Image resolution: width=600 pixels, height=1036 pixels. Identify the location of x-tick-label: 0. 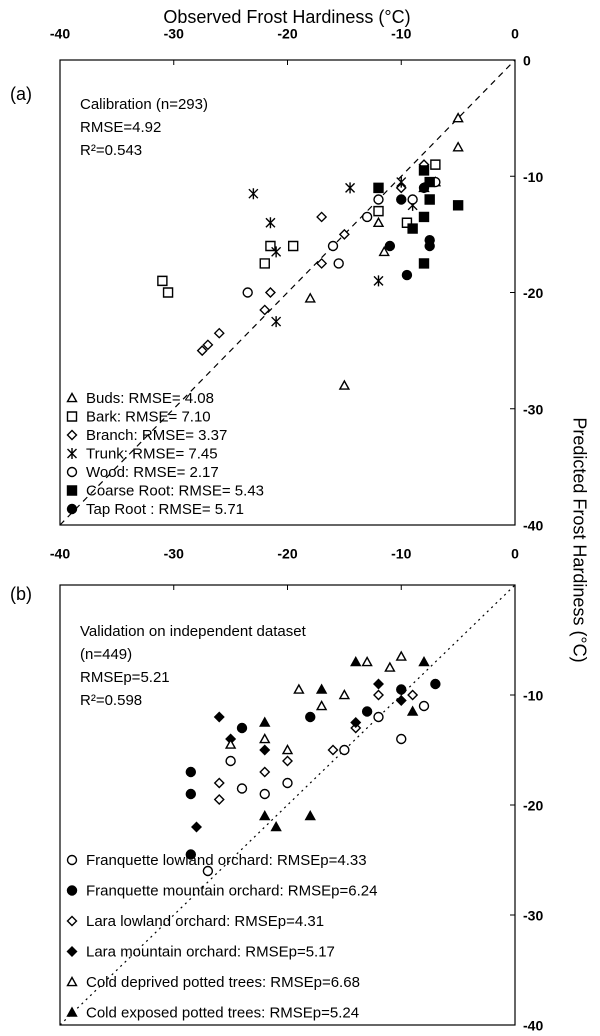
(515, 34).